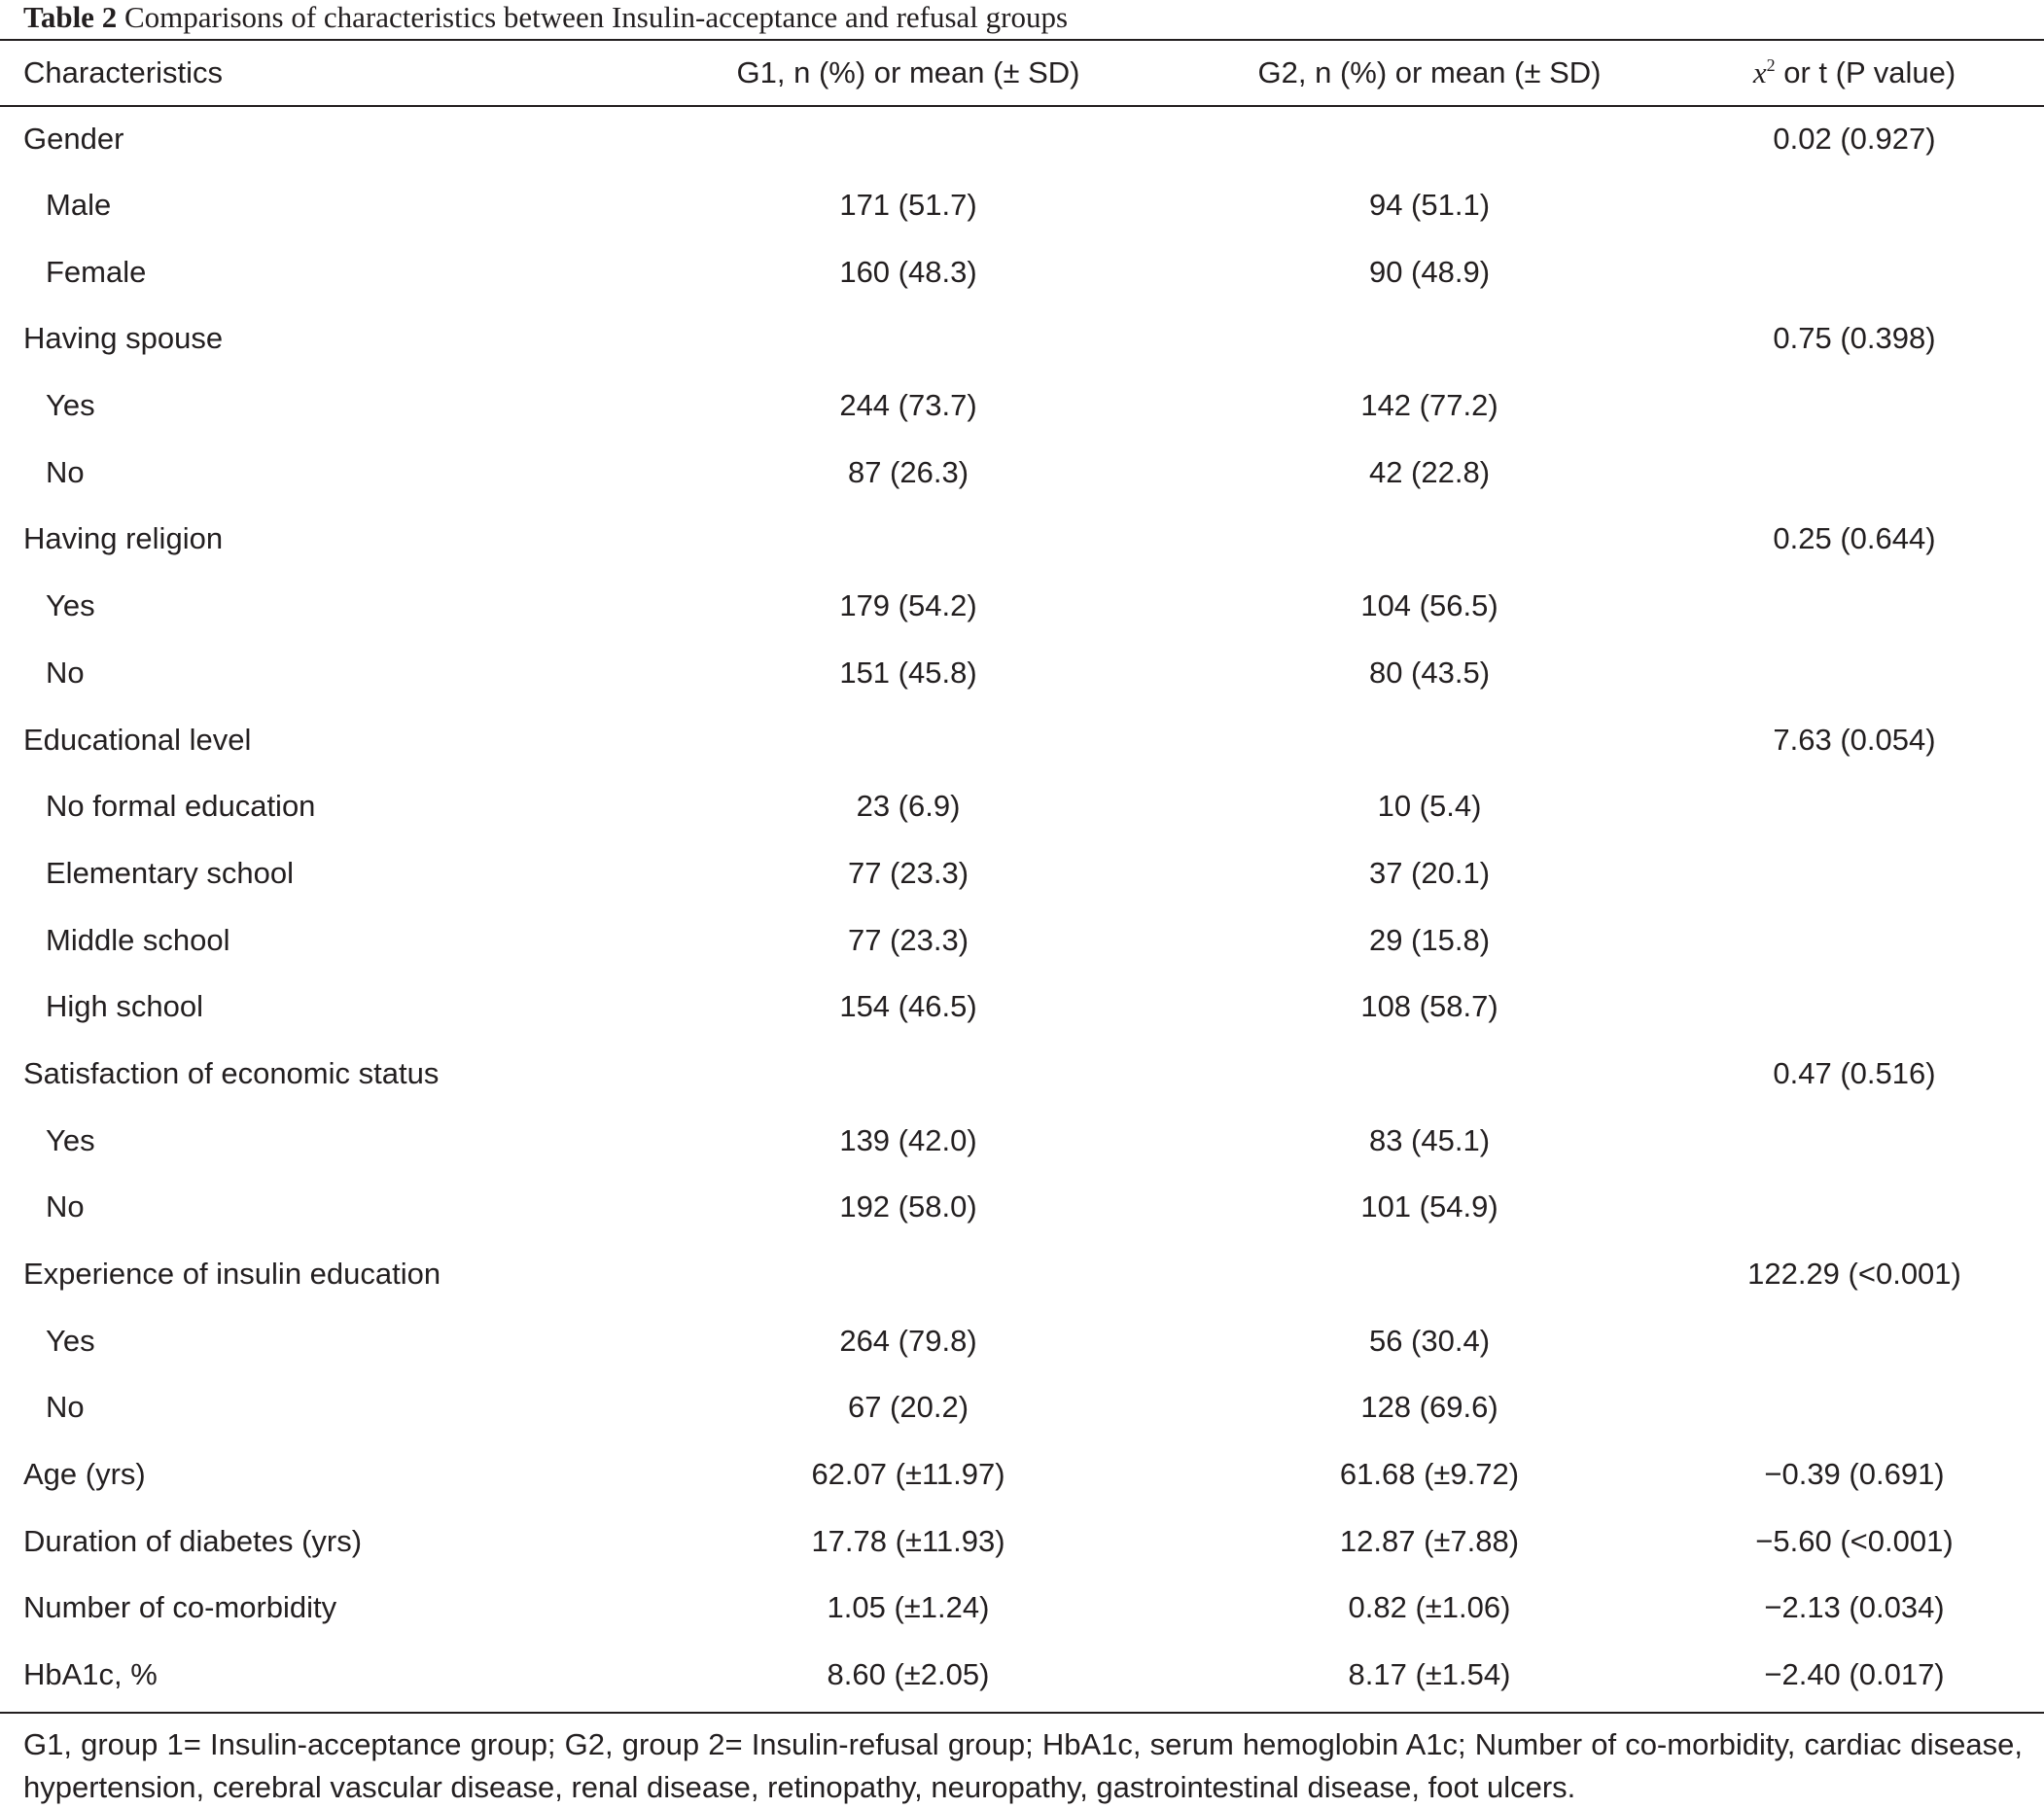 The height and width of the screenshot is (1809, 2044). What do you see at coordinates (908, 1206) in the screenshot?
I see `g1-value: 192 (58.0)` at bounding box center [908, 1206].